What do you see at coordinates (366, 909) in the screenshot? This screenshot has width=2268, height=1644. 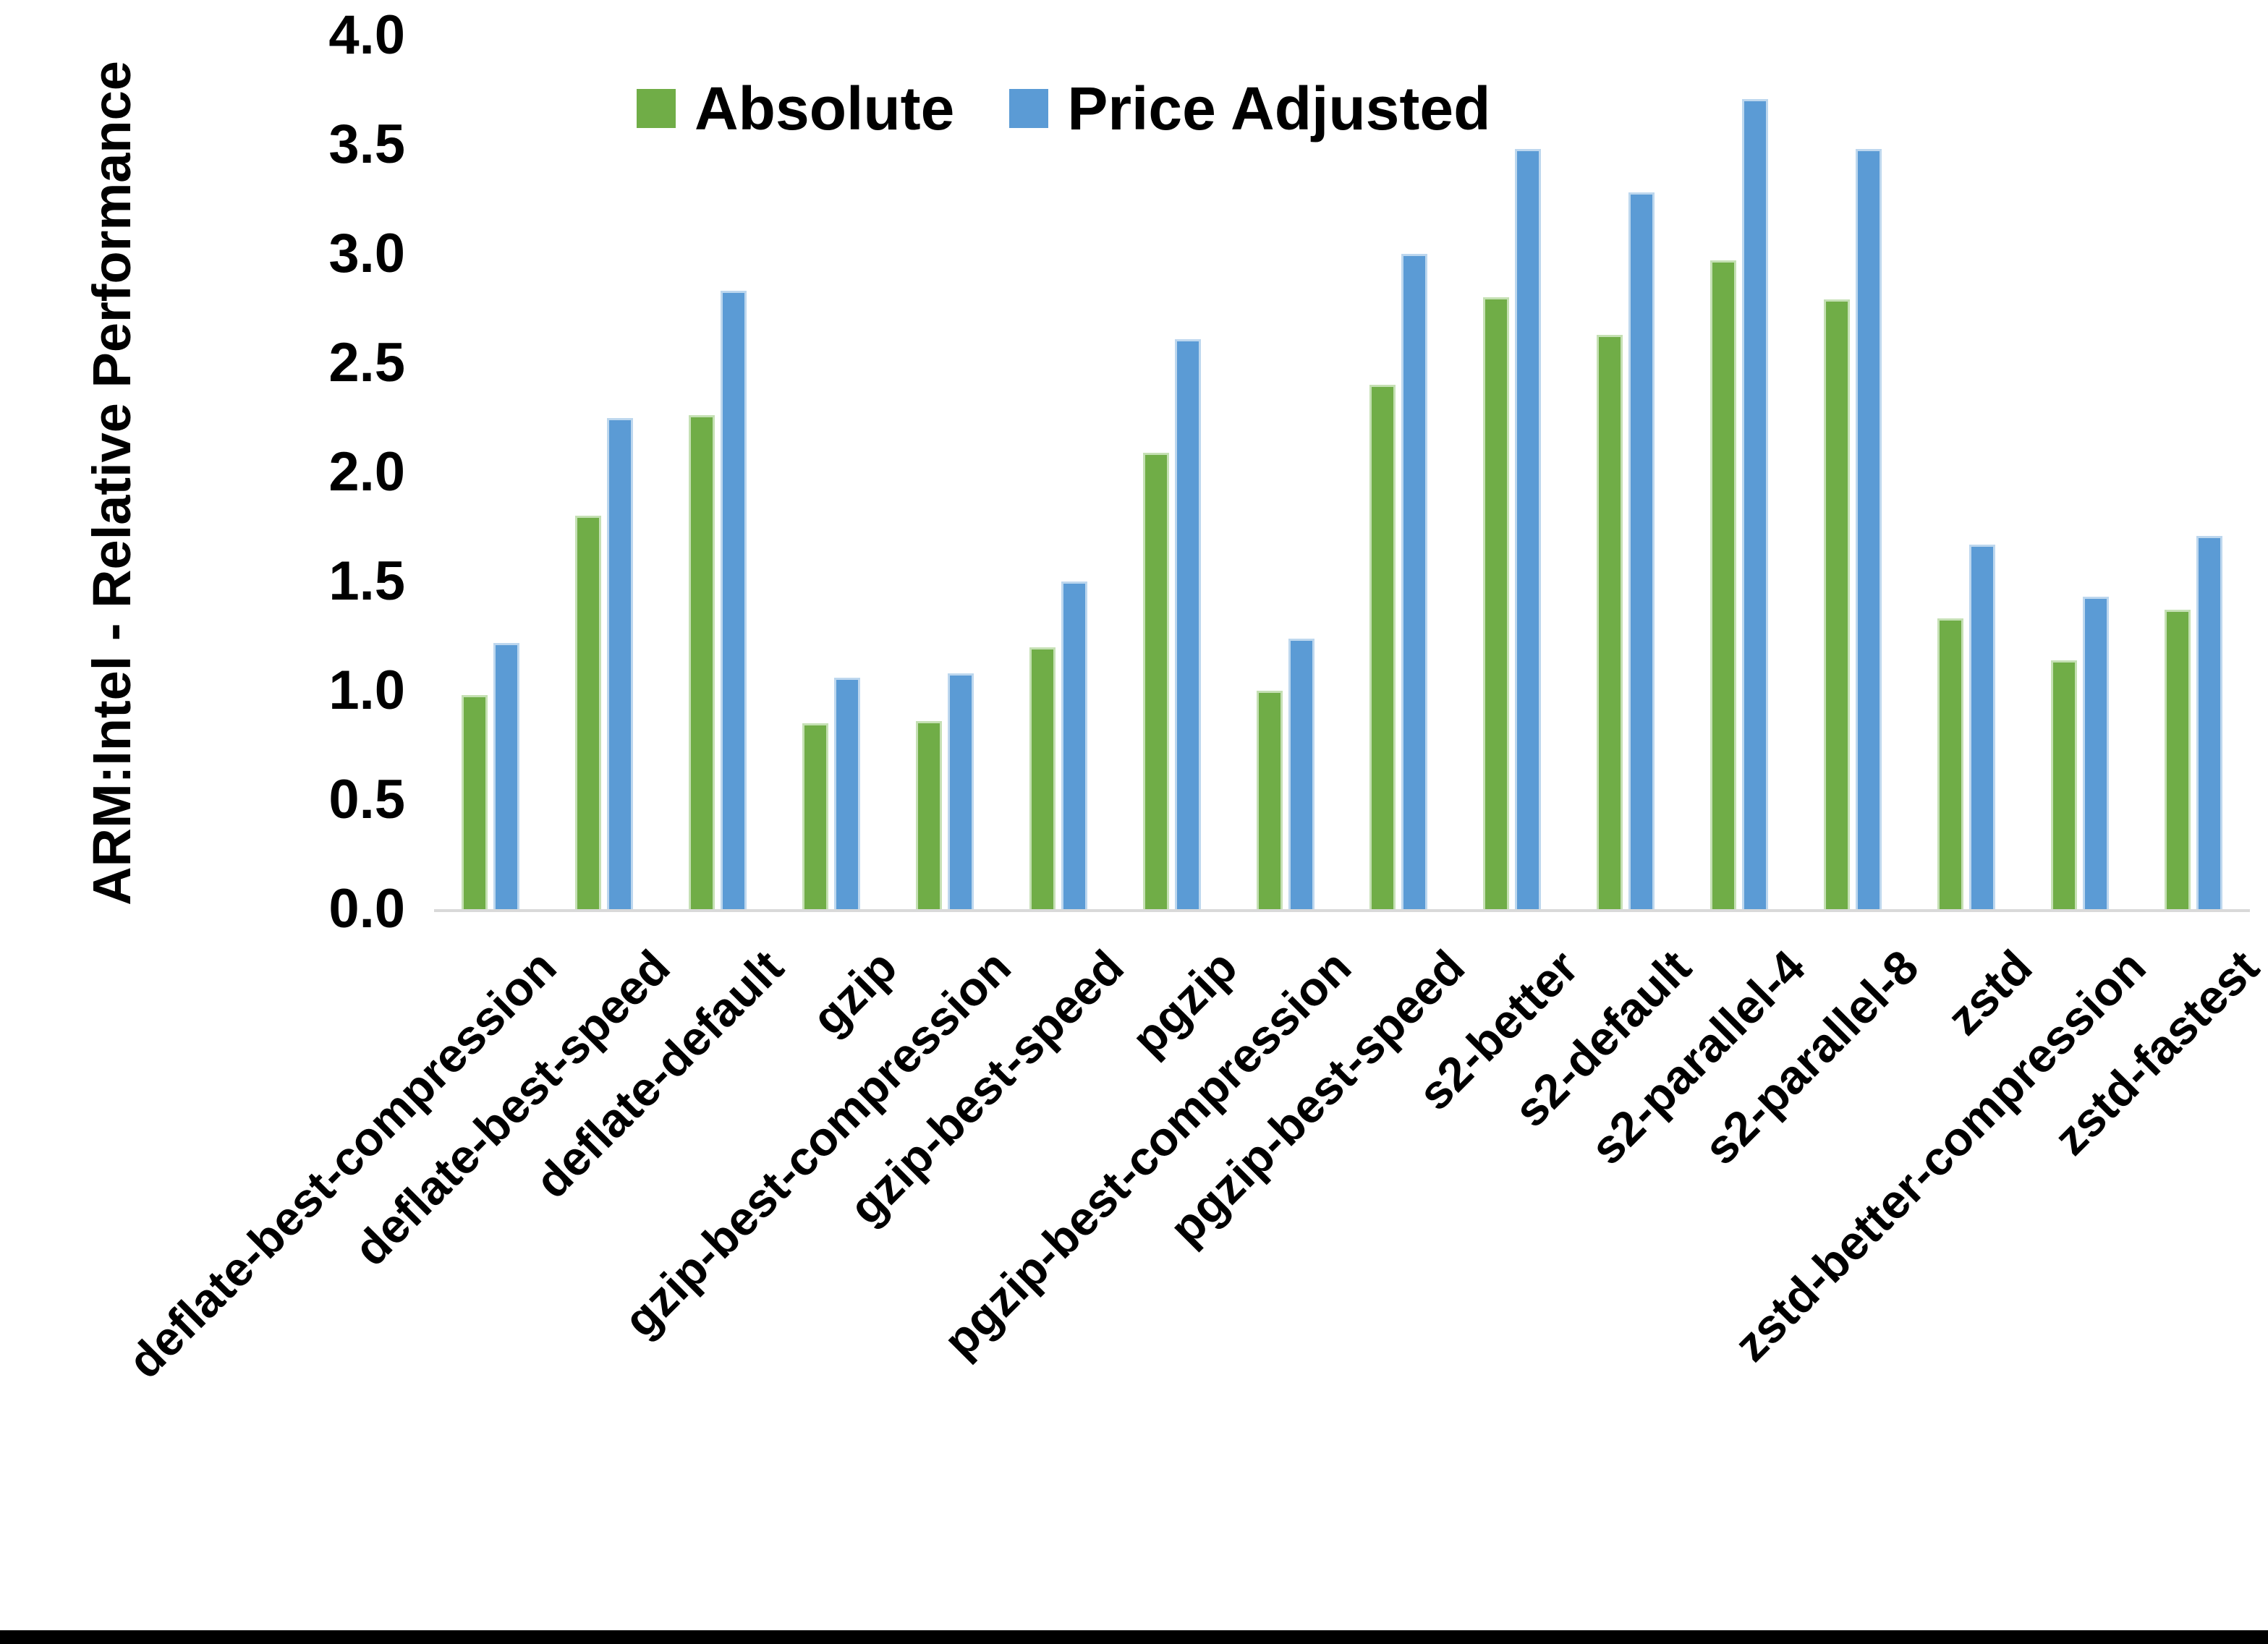 I see `y-tick-label-0.0: 0.0` at bounding box center [366, 909].